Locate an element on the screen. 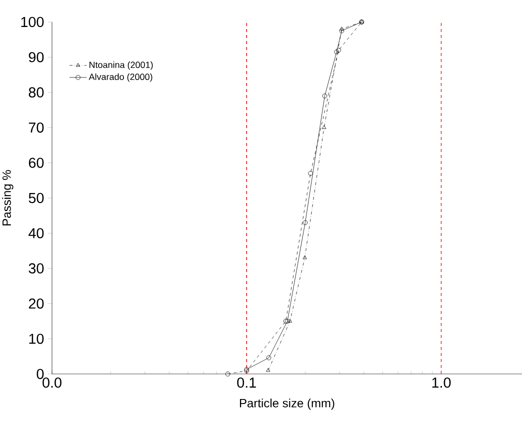 This screenshot has width=522, height=446. y-tick-label: 90 is located at coordinates (36, 57).